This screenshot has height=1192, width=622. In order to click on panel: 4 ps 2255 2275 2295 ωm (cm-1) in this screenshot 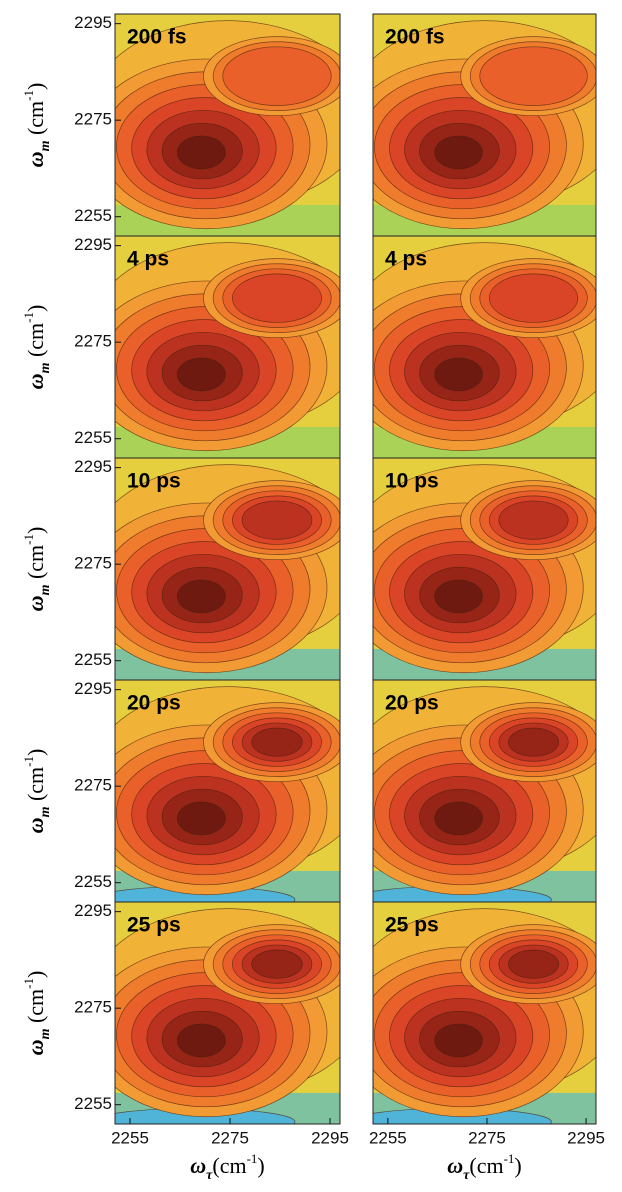, I will do `click(181, 347)`.